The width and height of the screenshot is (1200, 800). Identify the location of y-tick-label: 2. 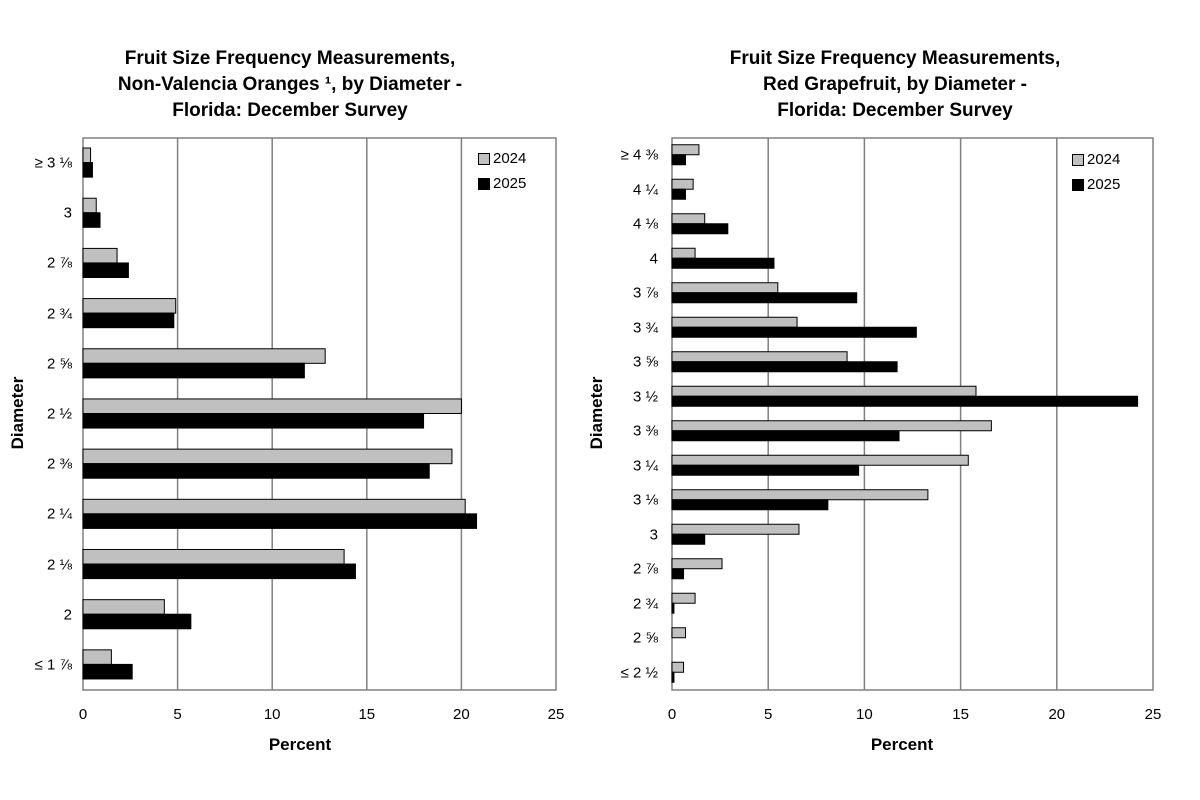
(67, 615).